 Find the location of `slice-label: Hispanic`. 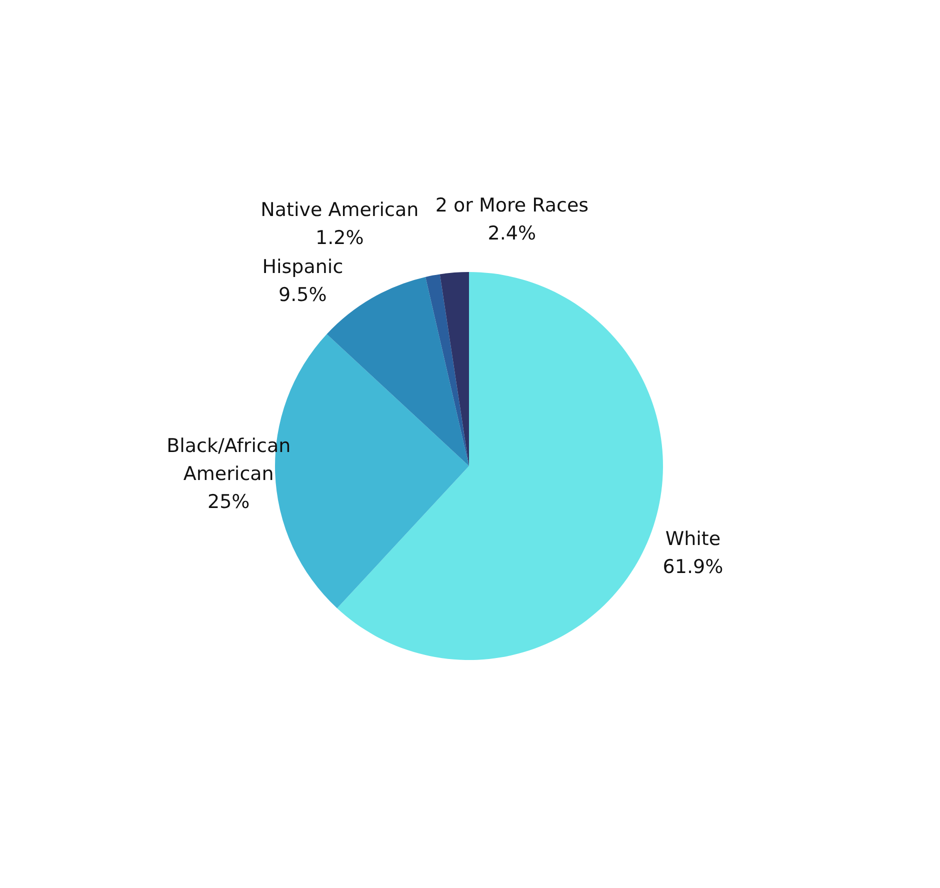

slice-label: Hispanic is located at coordinates (303, 267).